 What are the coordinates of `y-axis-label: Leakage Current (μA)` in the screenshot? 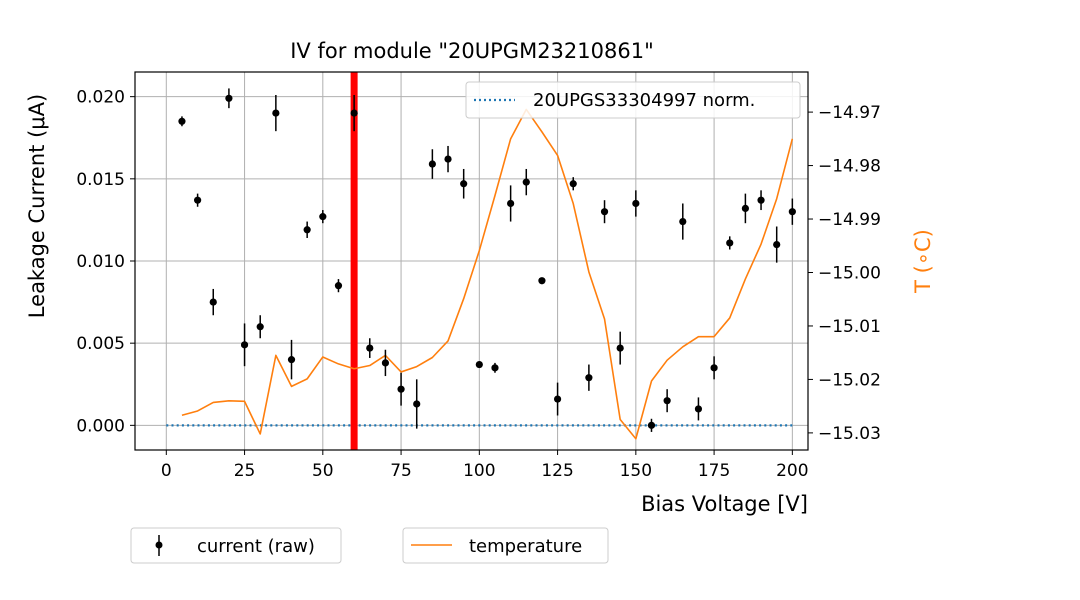 It's located at (37, 206).